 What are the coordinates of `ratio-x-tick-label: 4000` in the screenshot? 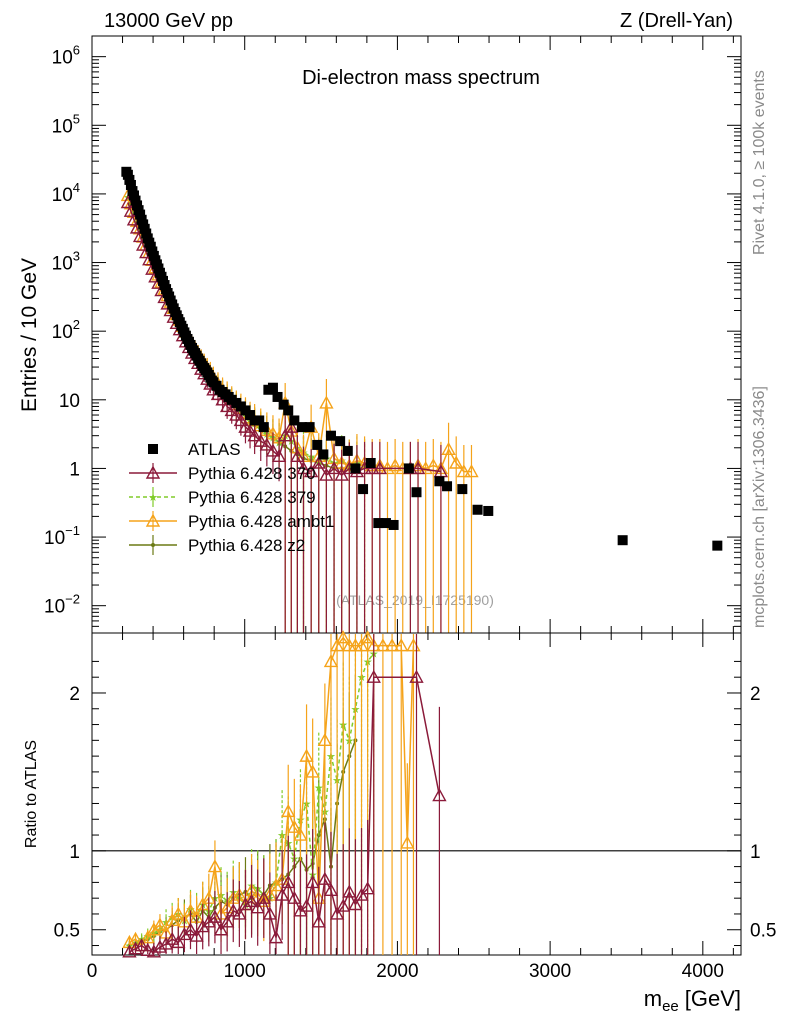 It's located at (703, 971).